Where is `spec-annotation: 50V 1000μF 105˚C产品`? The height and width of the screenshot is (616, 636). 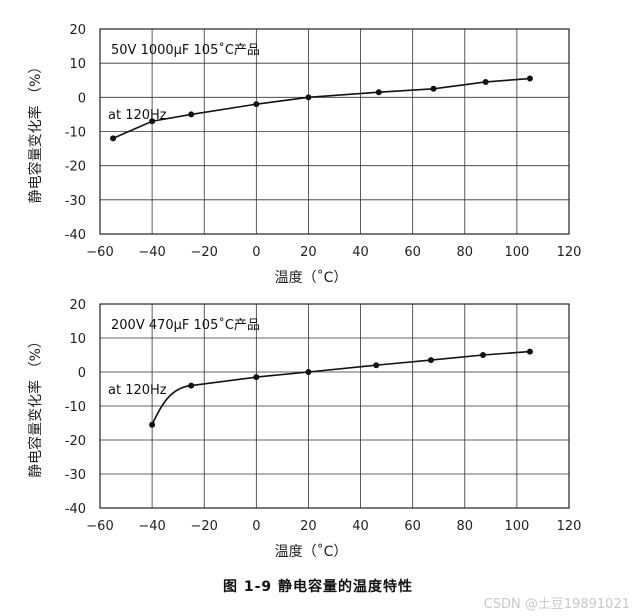 spec-annotation: 50V 1000μF 105˚C产品 is located at coordinates (185, 50).